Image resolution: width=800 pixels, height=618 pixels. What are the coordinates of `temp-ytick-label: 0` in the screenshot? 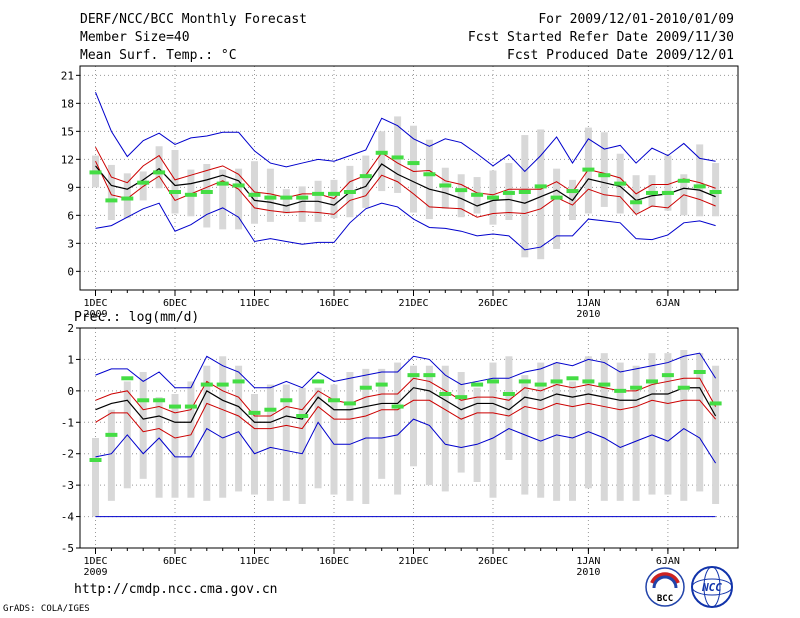 It's located at (70, 271).